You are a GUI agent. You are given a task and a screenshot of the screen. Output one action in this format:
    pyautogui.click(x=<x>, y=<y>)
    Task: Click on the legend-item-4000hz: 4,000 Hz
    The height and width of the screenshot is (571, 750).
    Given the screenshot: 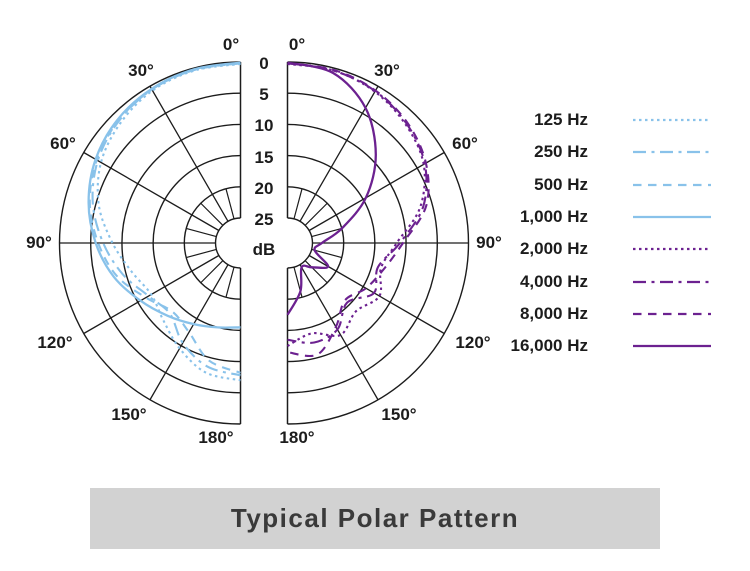 What is the action you would take?
    pyautogui.click(x=590, y=282)
    